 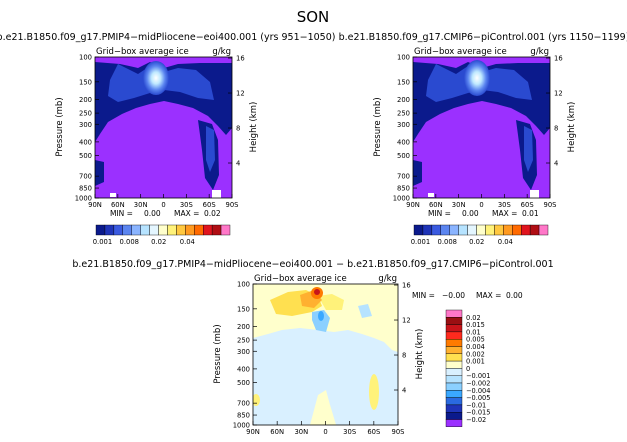 What do you see at coordinates (413, 205) in the screenshot?
I see `x-tick-label: 90N` at bounding box center [413, 205].